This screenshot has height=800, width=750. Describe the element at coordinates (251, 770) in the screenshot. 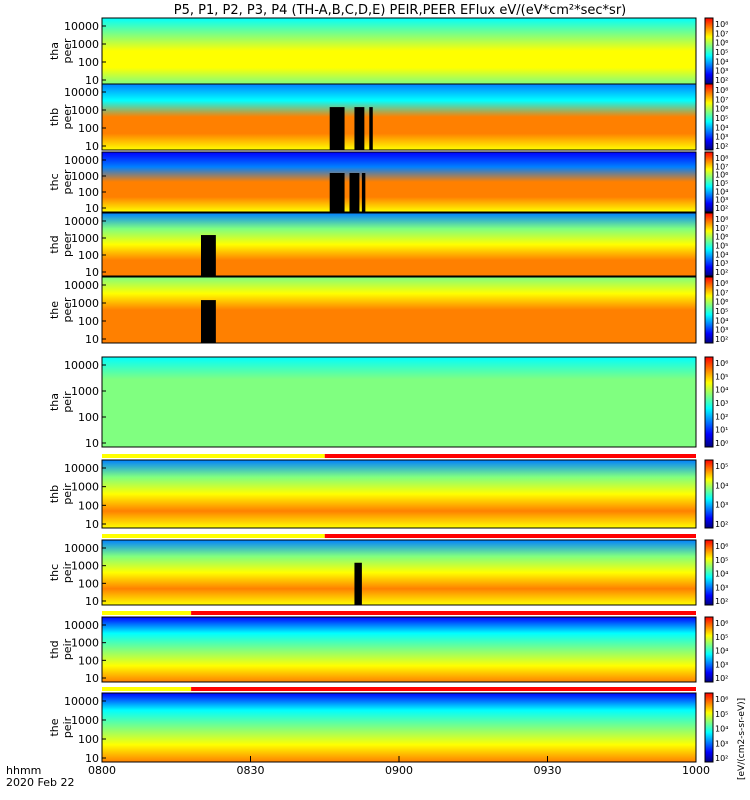

I see `x-tick-label: 0830` at that location.